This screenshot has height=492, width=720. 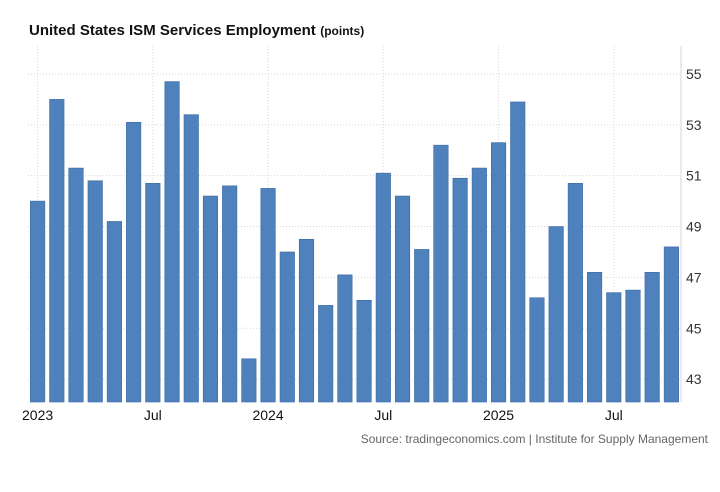 What do you see at coordinates (37, 415) in the screenshot?
I see `x-tick-label: 2023` at bounding box center [37, 415].